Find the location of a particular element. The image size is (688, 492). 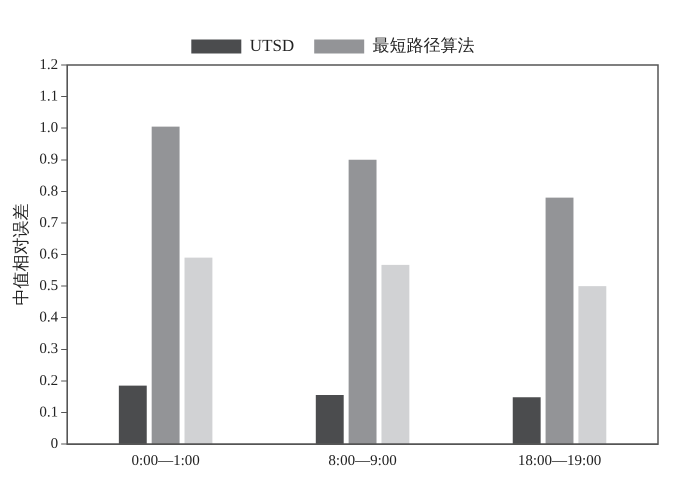

y-tick-label: 0.4 is located at coordinates (49, 318).